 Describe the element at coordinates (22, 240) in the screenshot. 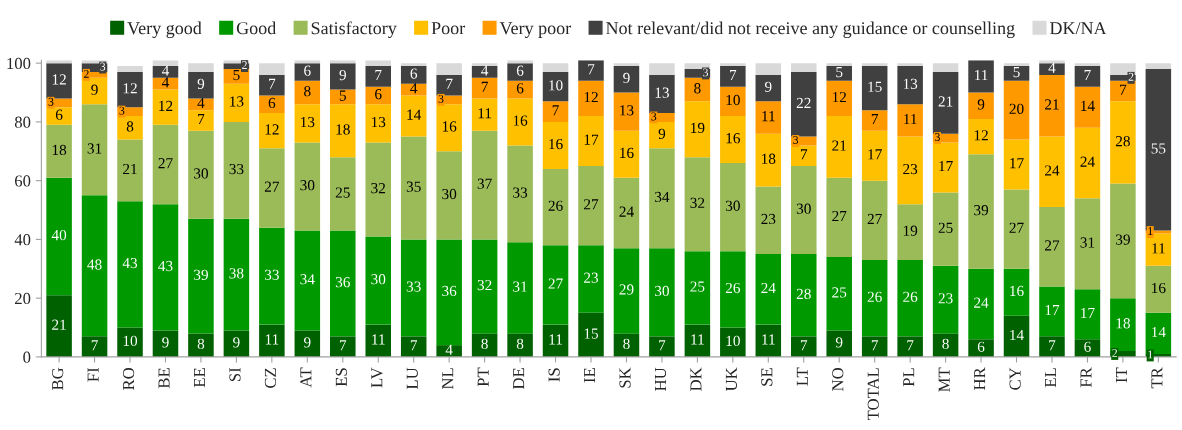

I see `y-tick-label: 40` at that location.